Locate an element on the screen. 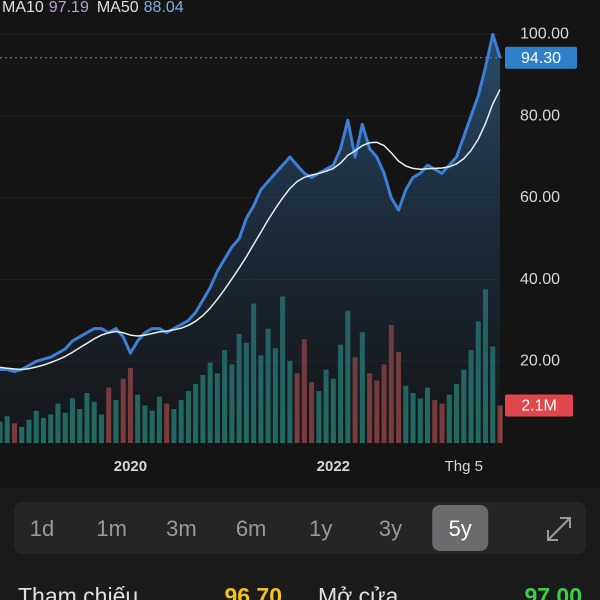  range-label: 1m is located at coordinates (111, 528).